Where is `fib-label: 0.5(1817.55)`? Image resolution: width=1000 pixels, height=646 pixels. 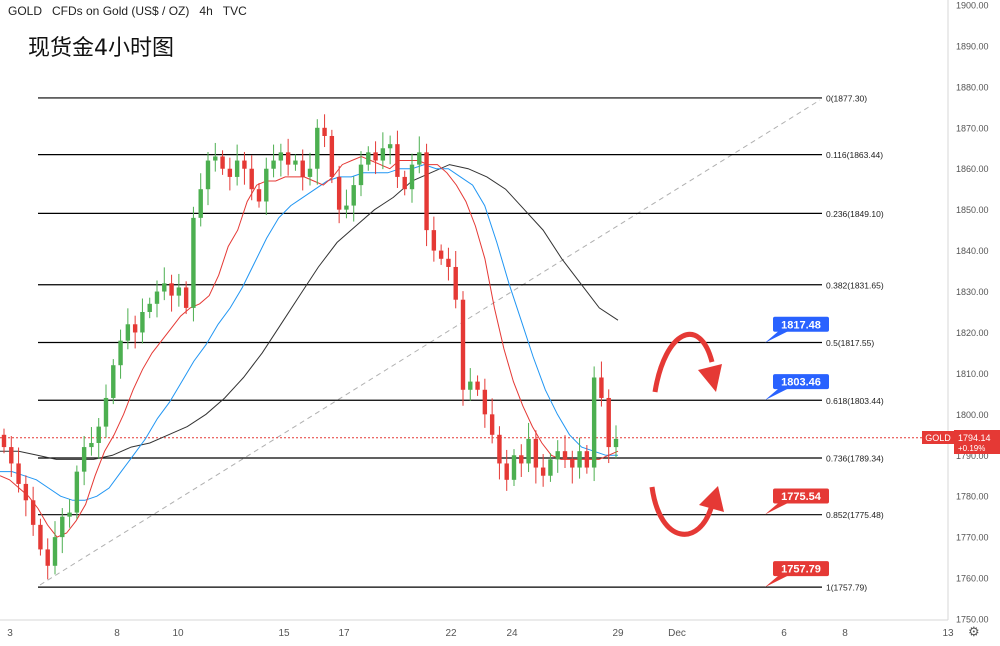
fib-label: 0.5(1817.55) is located at coordinates (850, 343).